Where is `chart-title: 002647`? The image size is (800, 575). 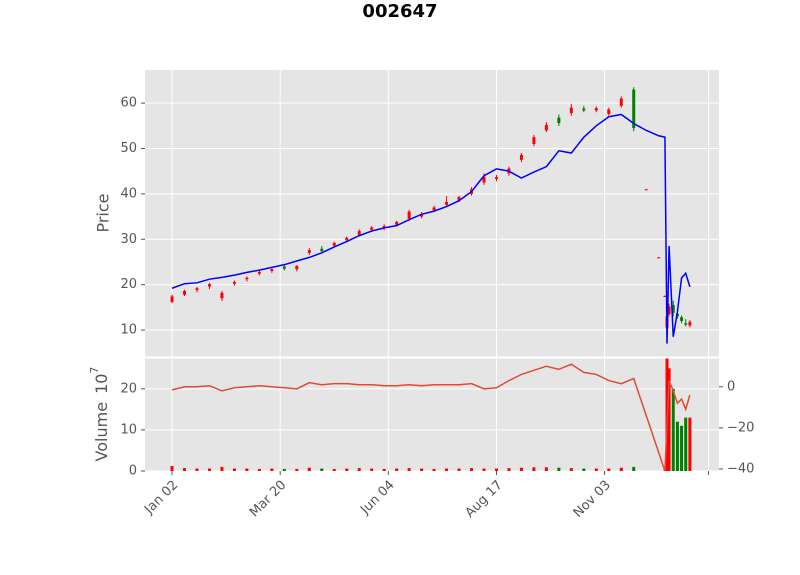
chart-title: 002647 is located at coordinates (399, 11).